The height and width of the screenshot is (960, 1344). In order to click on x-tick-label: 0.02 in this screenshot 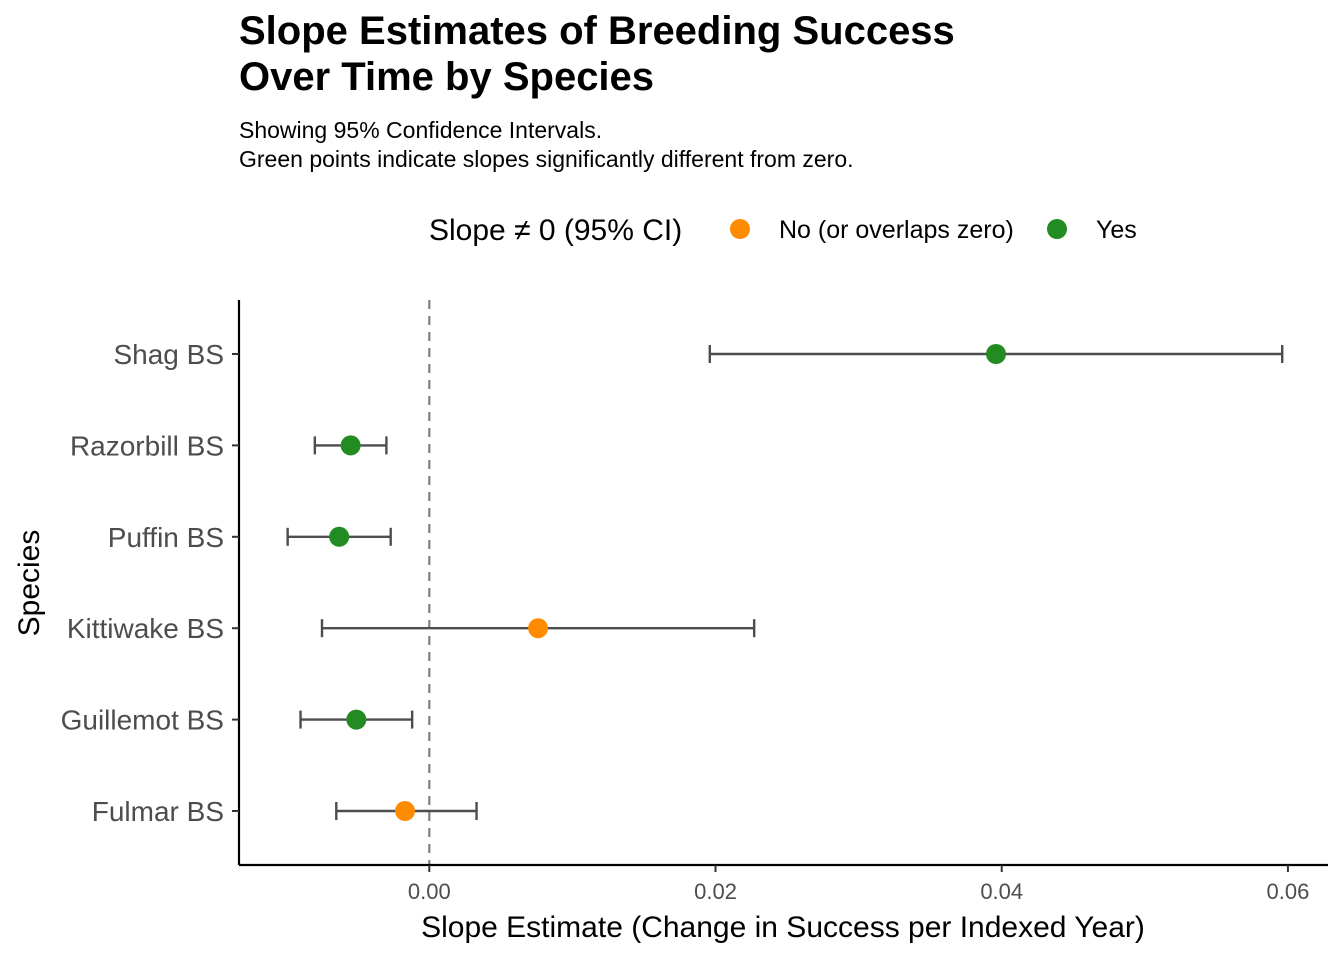, I will do `click(715, 891)`.